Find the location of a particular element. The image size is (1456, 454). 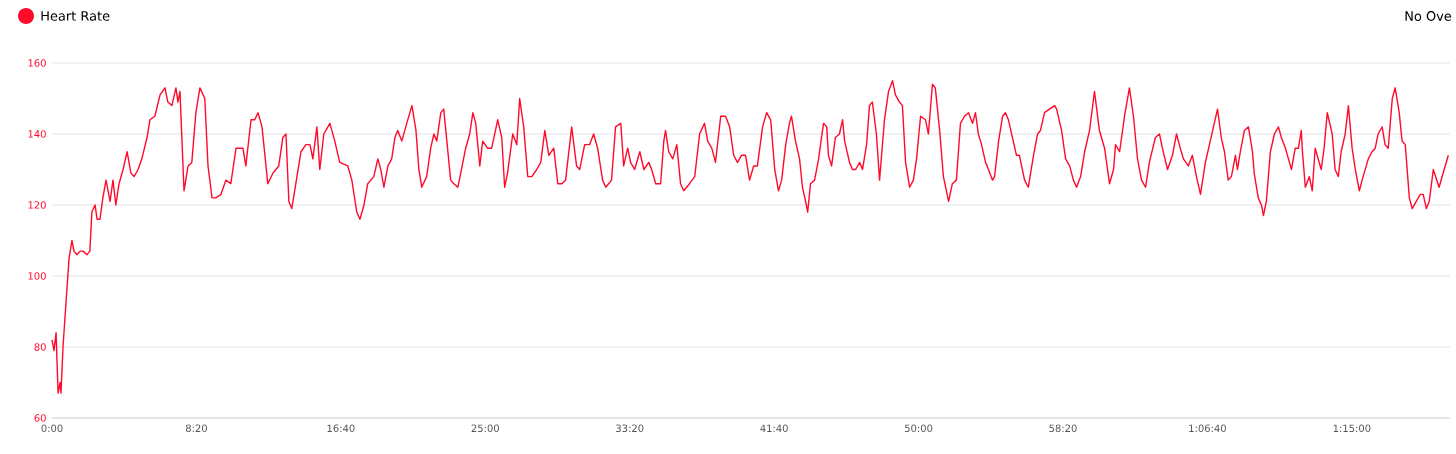

x-tick-label: 25:00 is located at coordinates (485, 428).